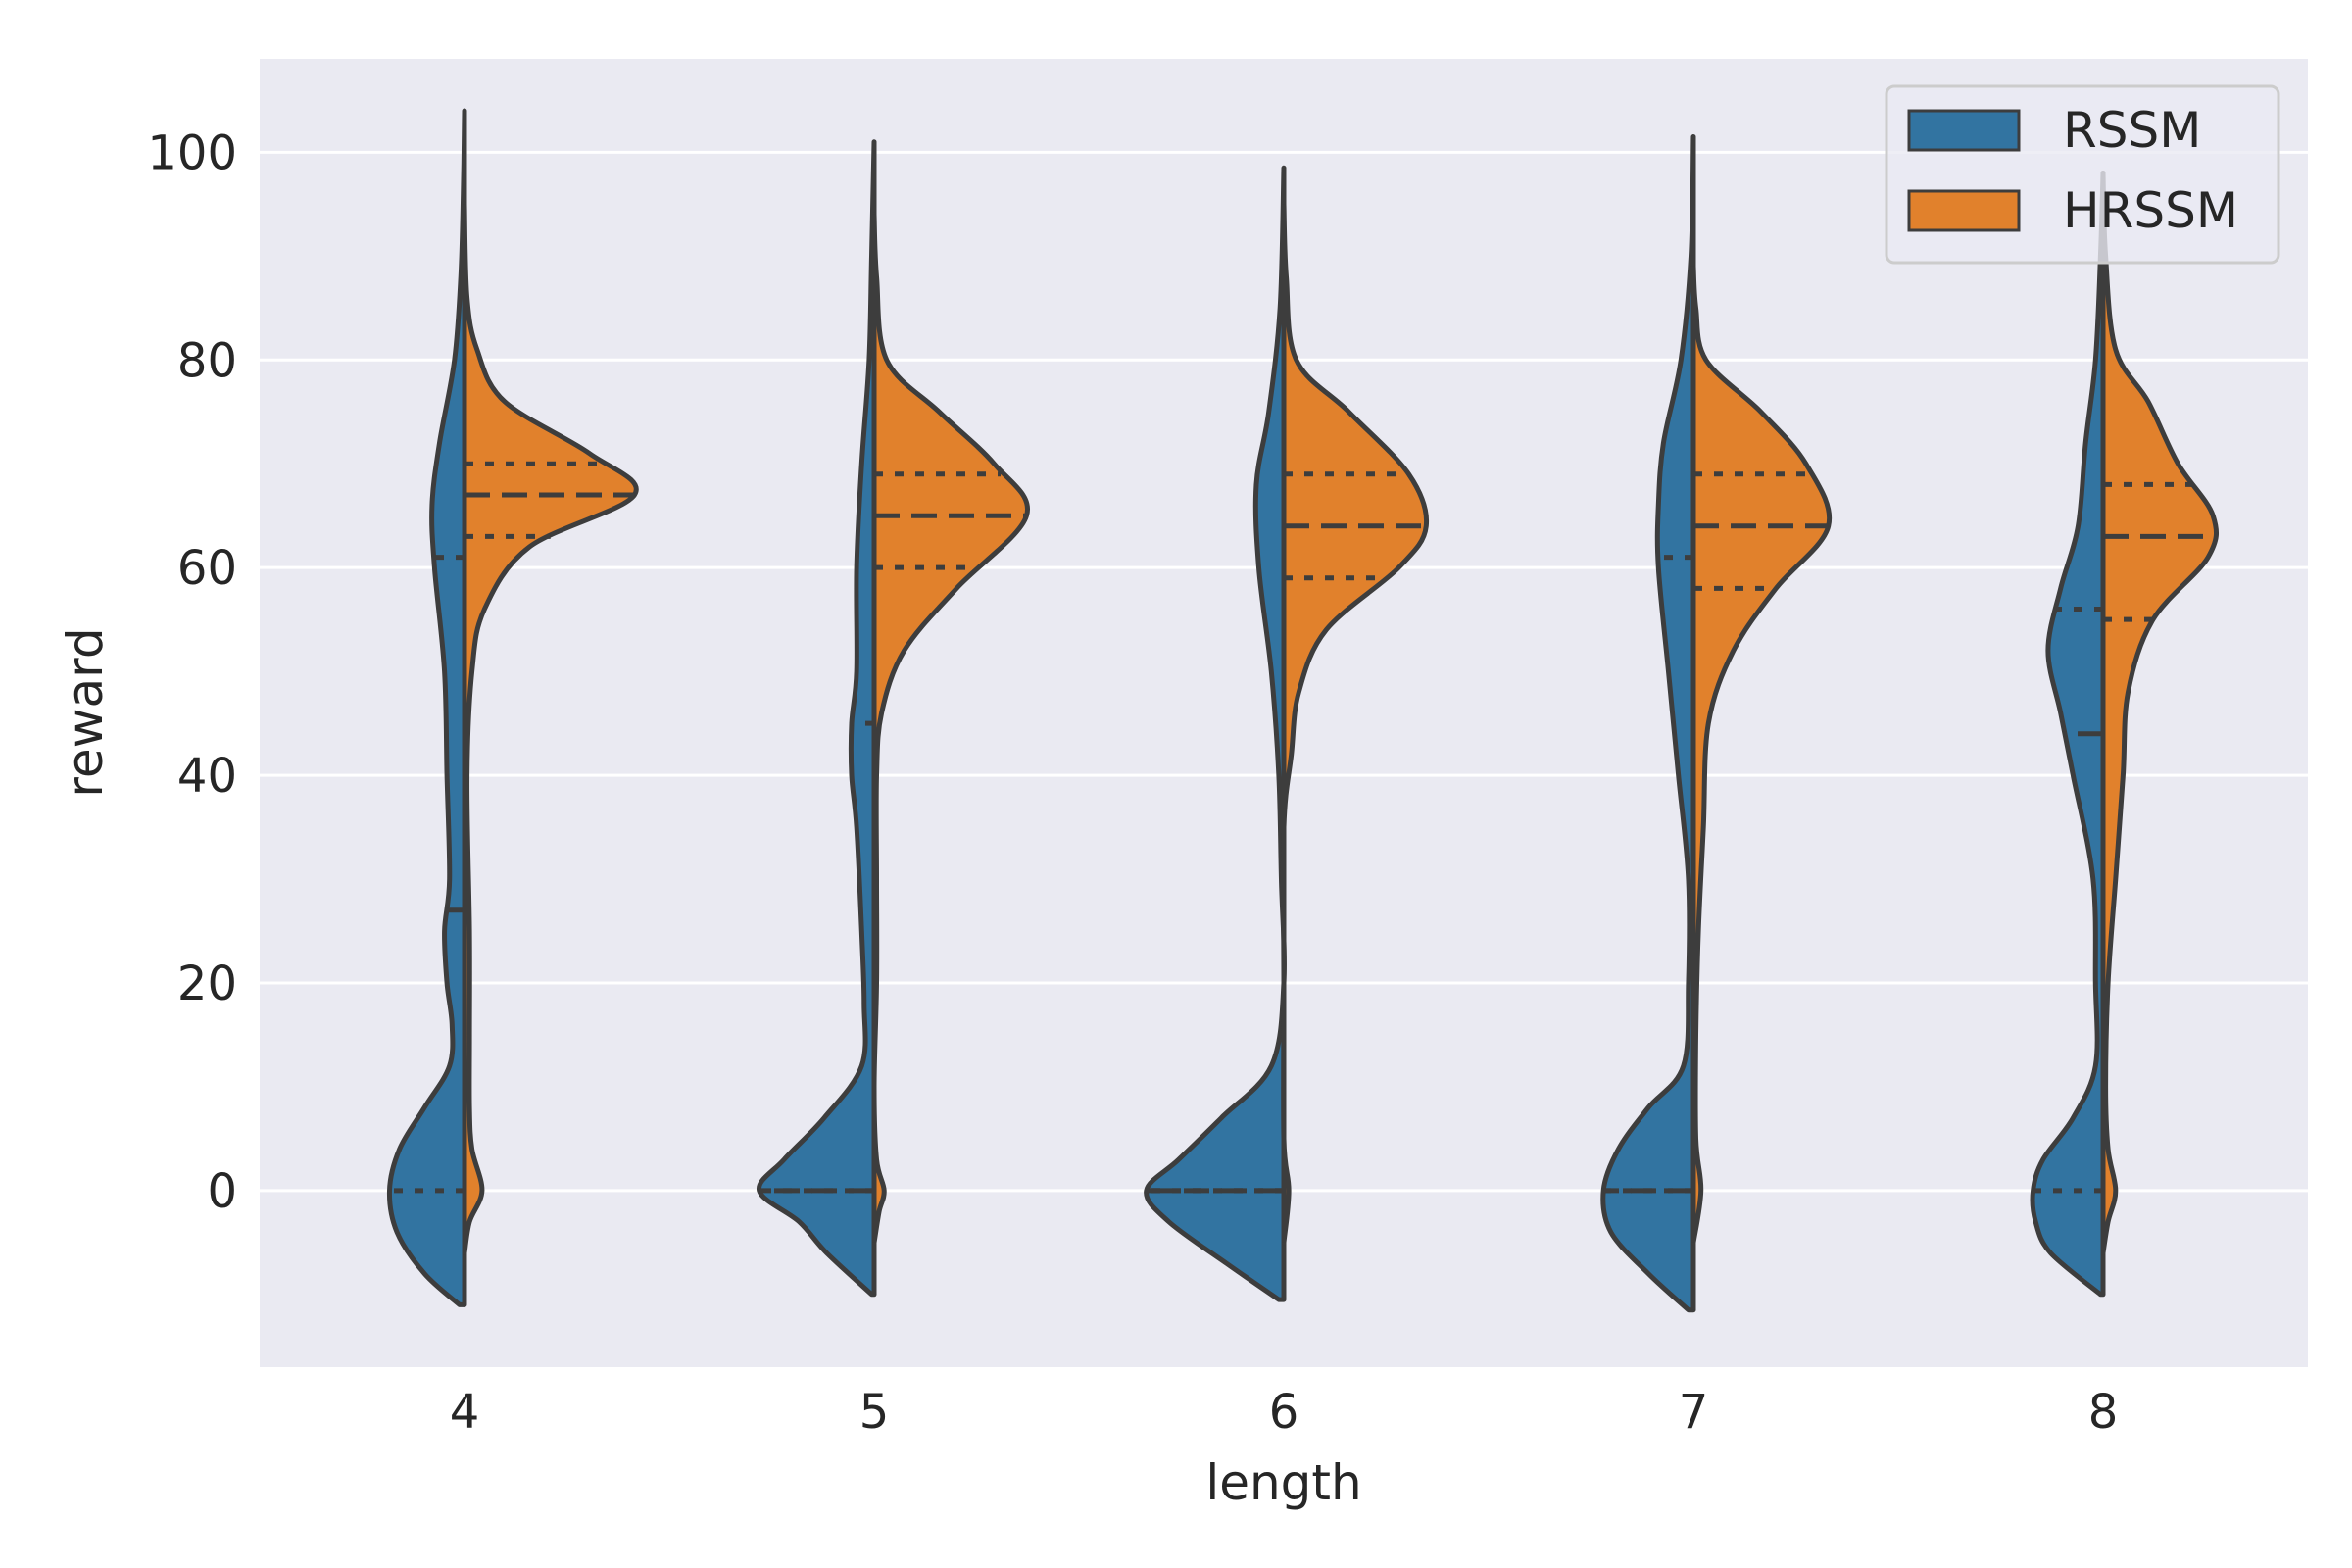 This screenshot has width=2352, height=1568. What do you see at coordinates (85, 712) in the screenshot?
I see `y-axis-label: reward` at bounding box center [85, 712].